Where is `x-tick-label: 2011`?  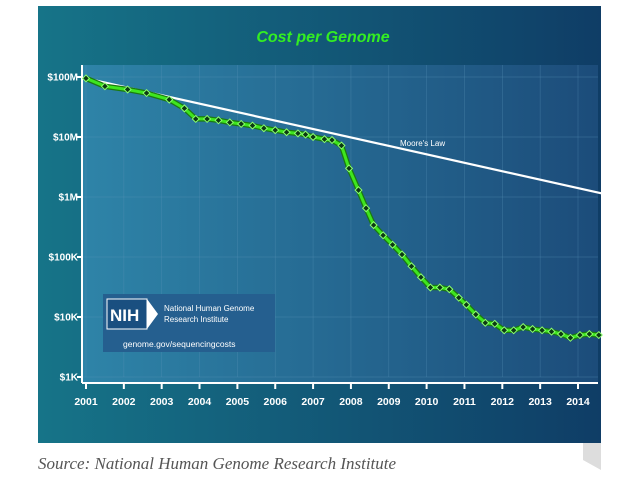 x-tick-label: 2011 is located at coordinates (464, 402).